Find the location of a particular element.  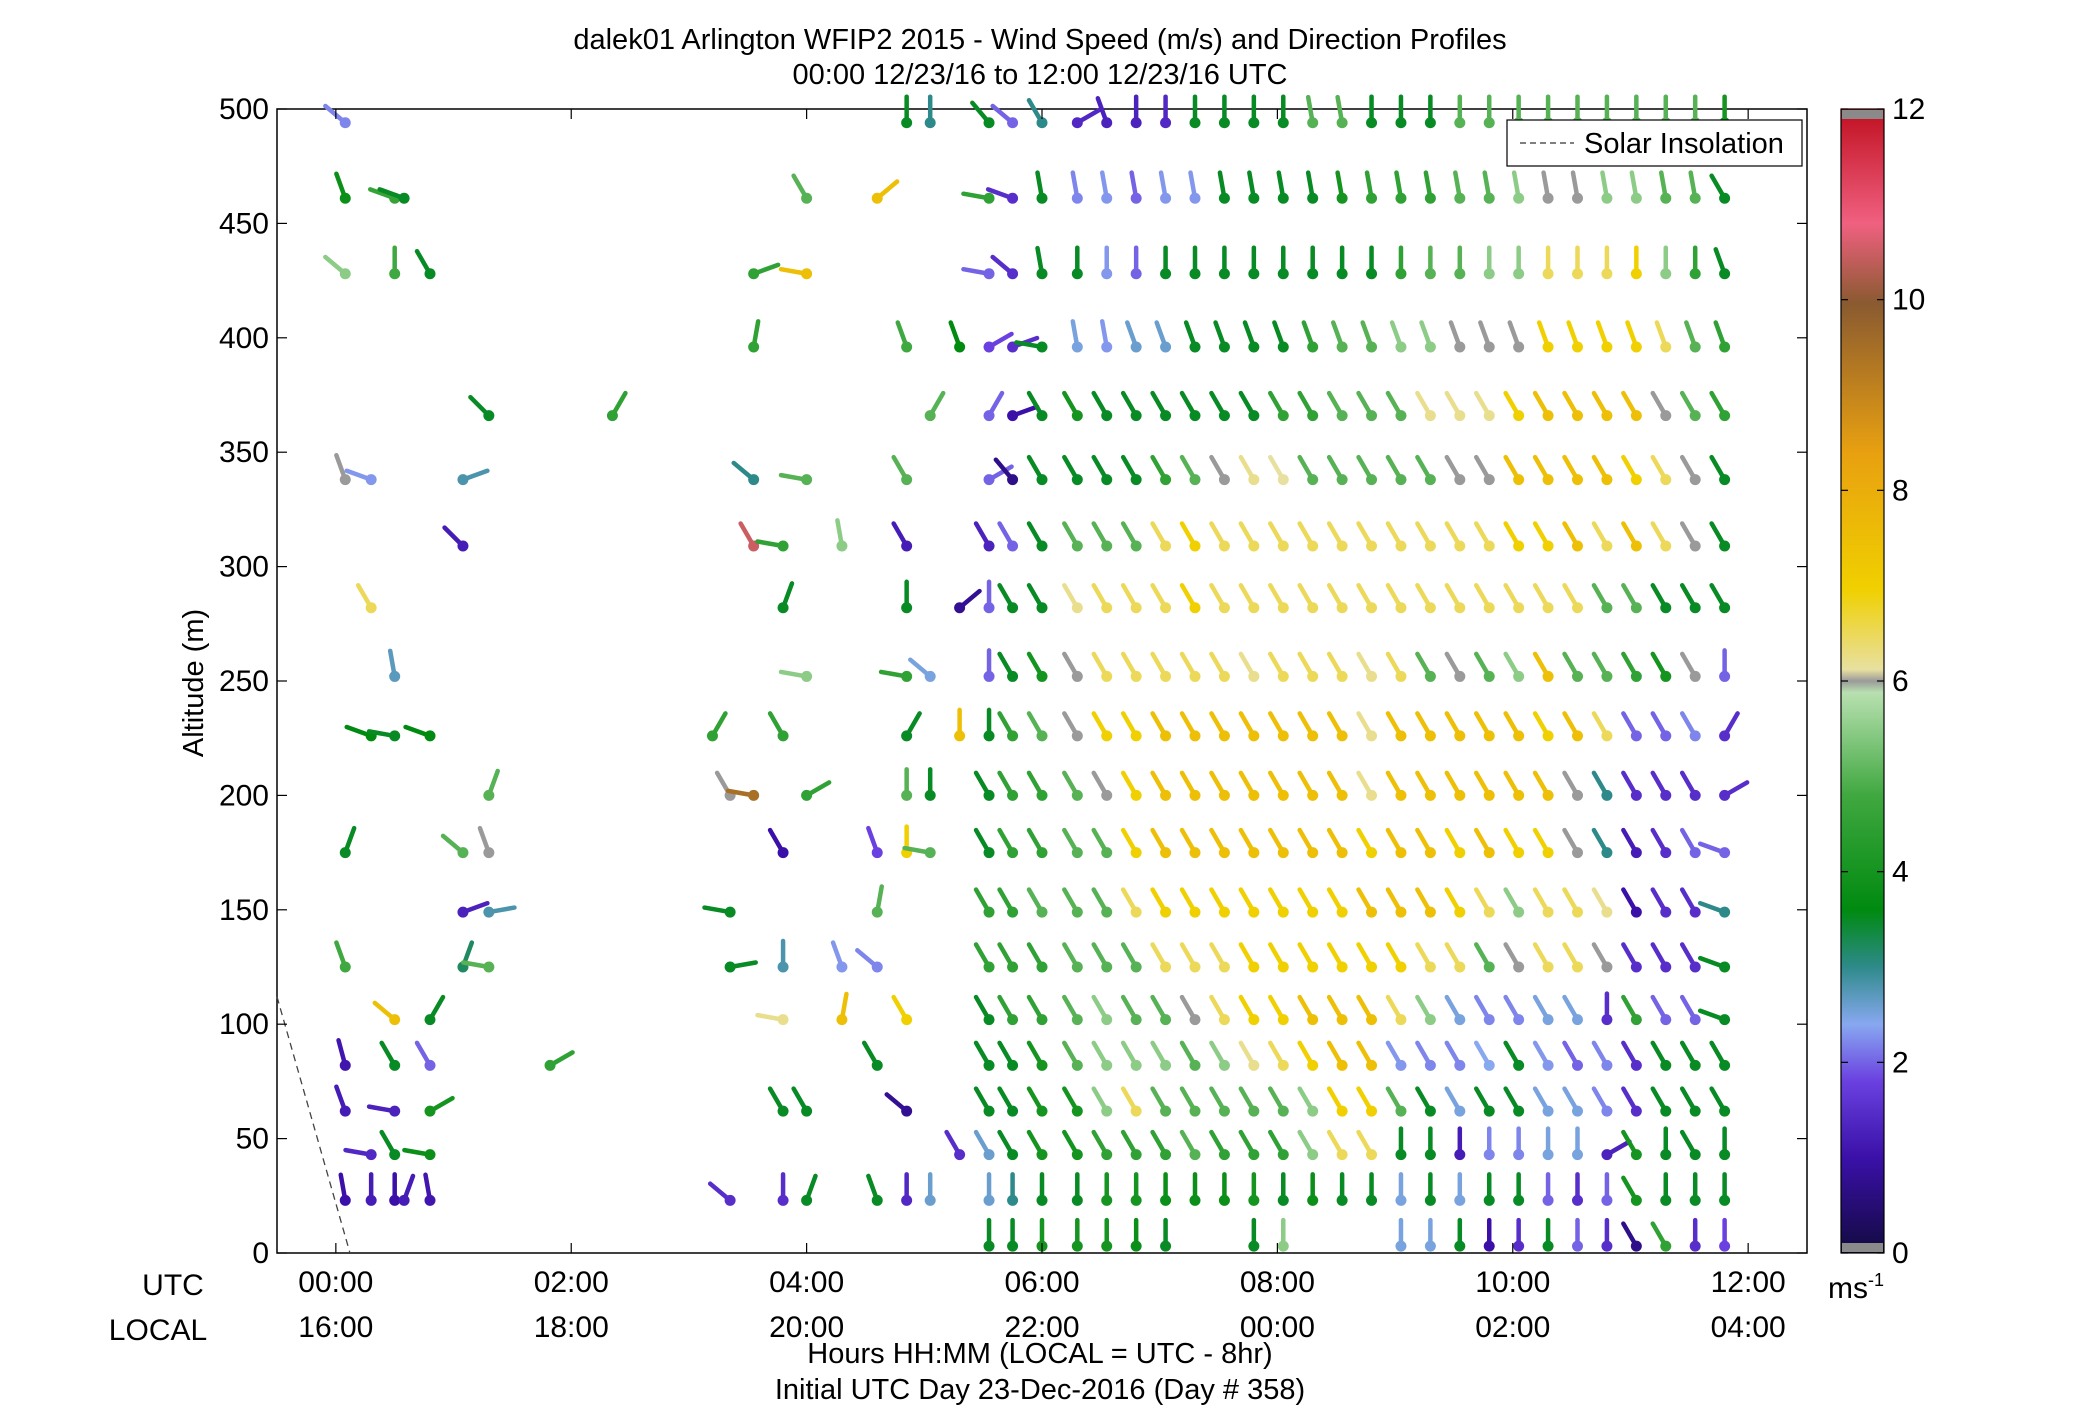

chart-subtitle: 00:00 12/23/16 to 12:00 12/23/16 UTC is located at coordinates (1040, 75).